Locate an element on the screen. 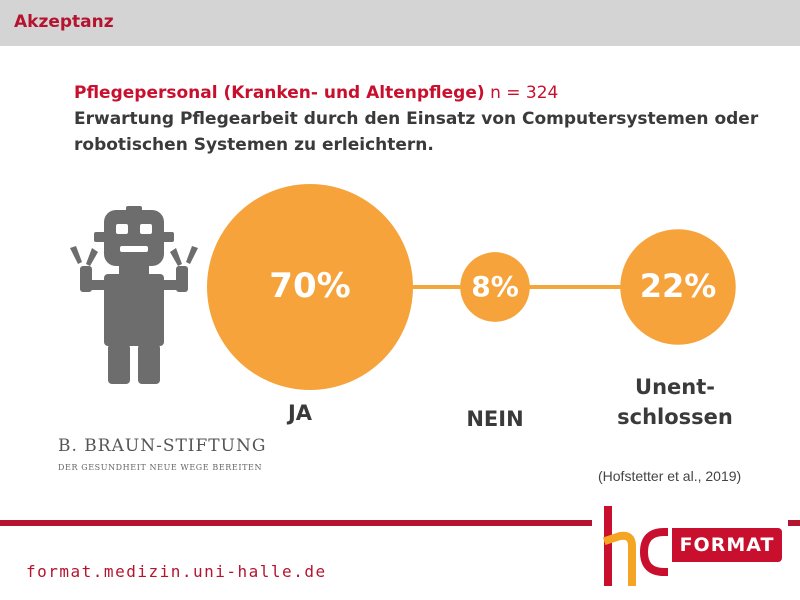 This screenshot has height=600, width=800. format-logo: hc FORMAT is located at coordinates (690, 546).